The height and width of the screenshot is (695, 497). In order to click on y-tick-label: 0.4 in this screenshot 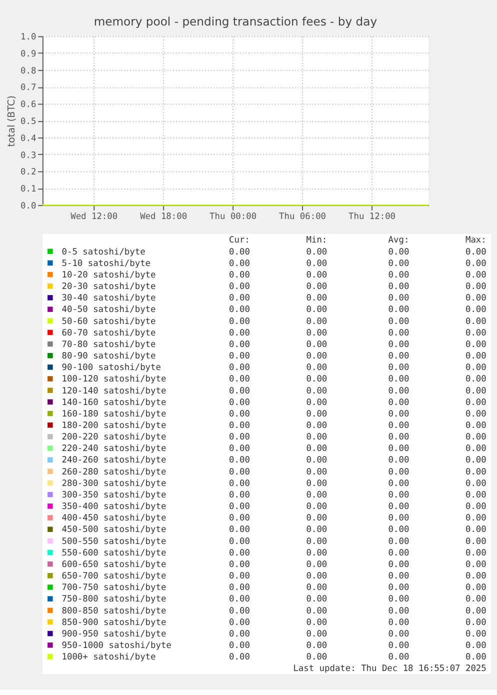, I will do `click(28, 139)`.